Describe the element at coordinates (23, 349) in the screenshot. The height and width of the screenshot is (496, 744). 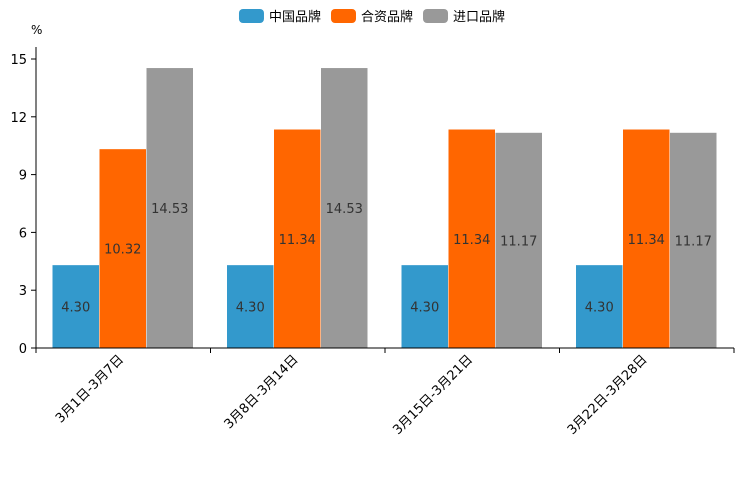
I see `y-tick-label: 0` at that location.